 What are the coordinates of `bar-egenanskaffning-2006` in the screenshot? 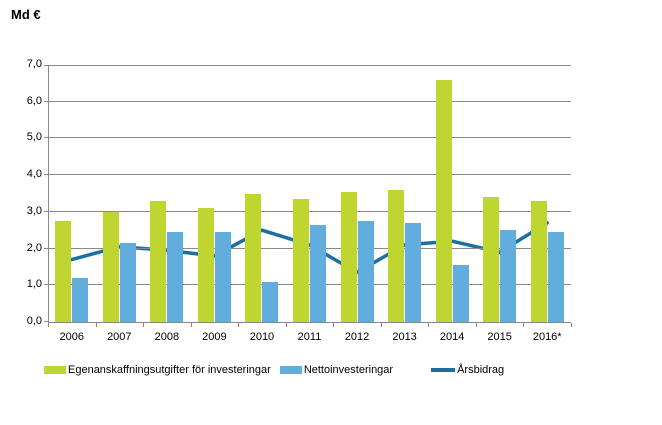 It's located at (63, 271).